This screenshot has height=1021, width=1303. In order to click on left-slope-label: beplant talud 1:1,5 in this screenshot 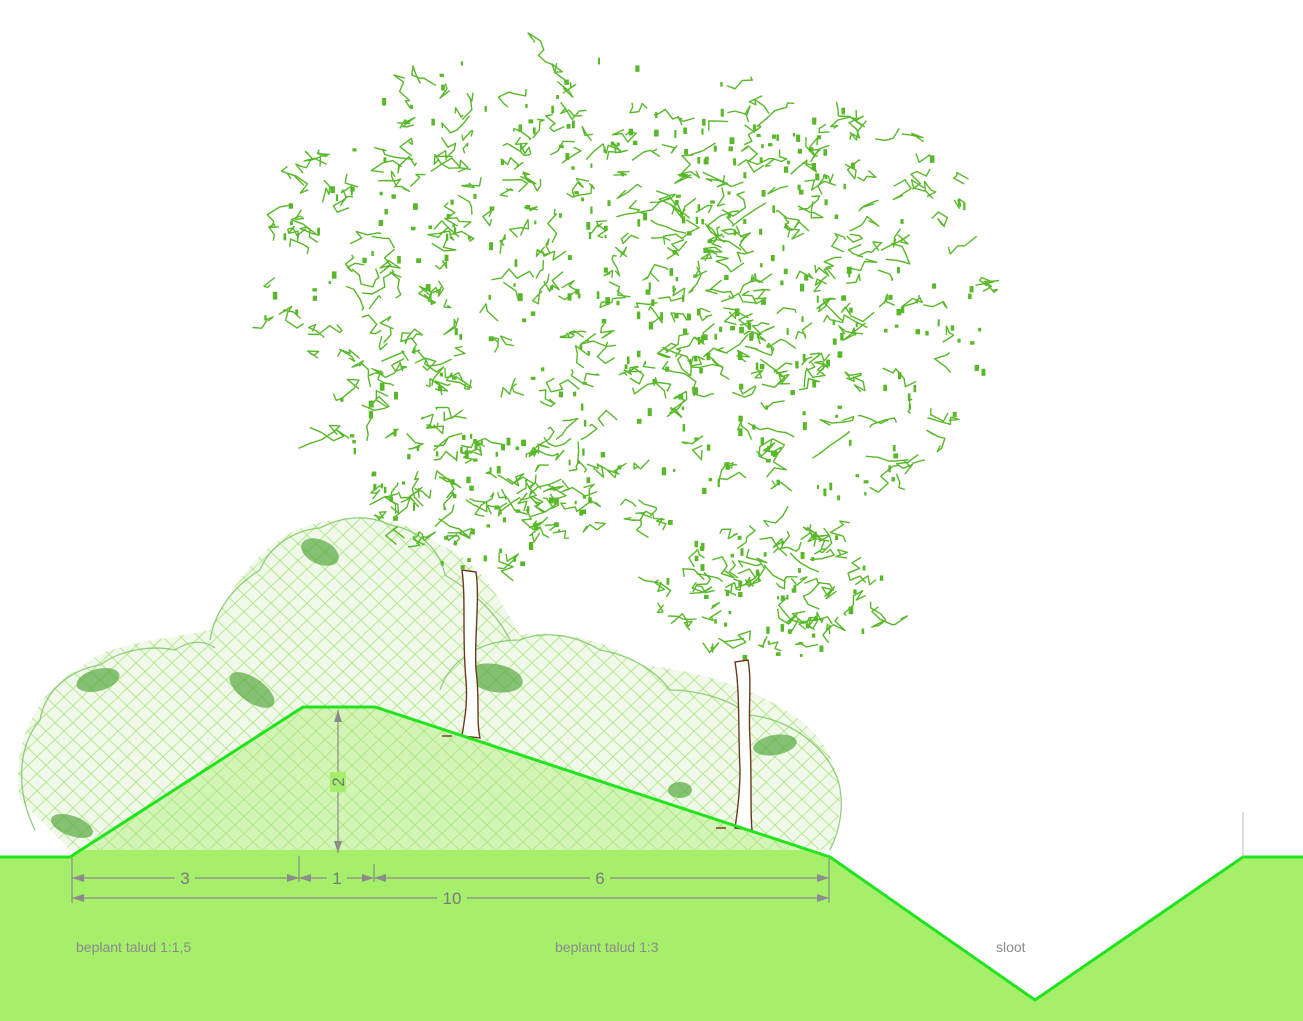, I will do `click(133, 947)`.